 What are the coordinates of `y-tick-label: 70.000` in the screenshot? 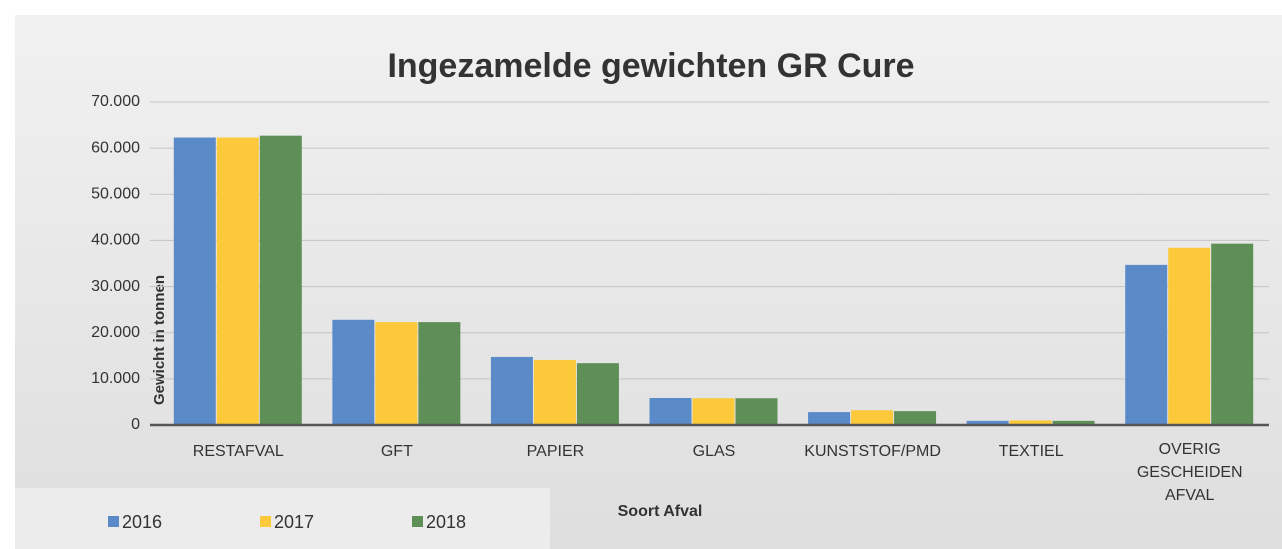 It's located at (115, 101).